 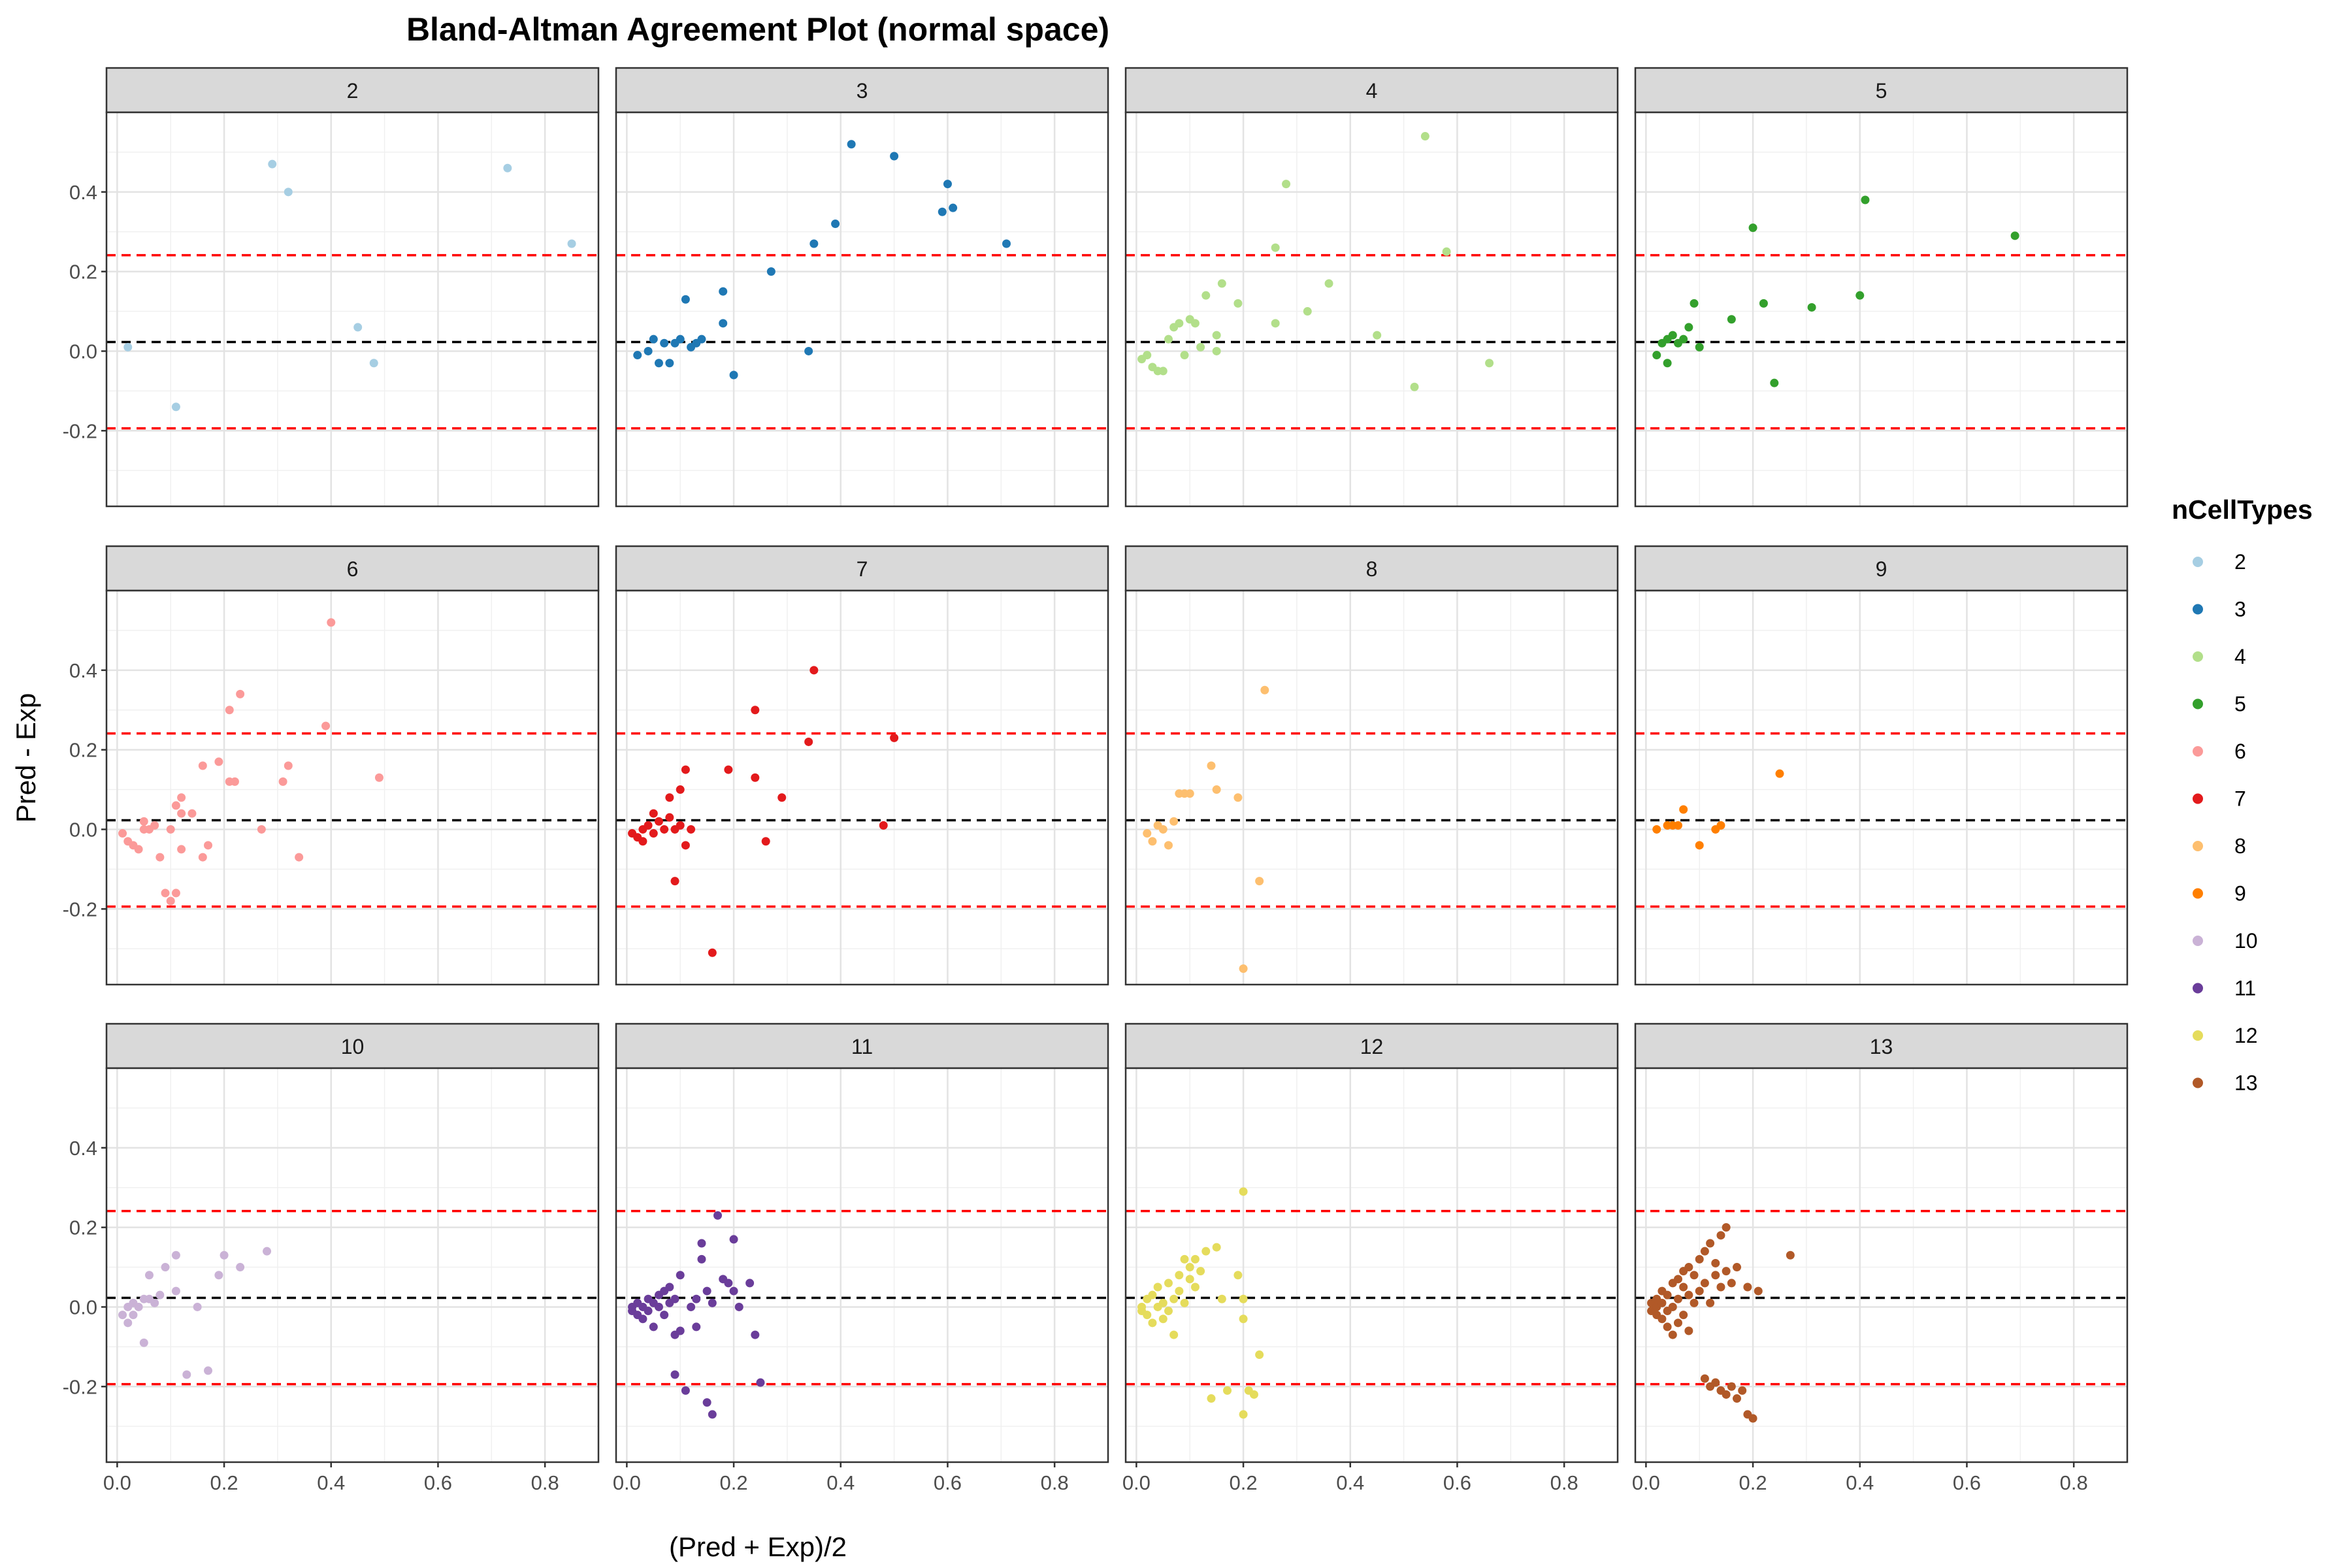 I want to click on legend-label: 13, so click(x=2246, y=1083).